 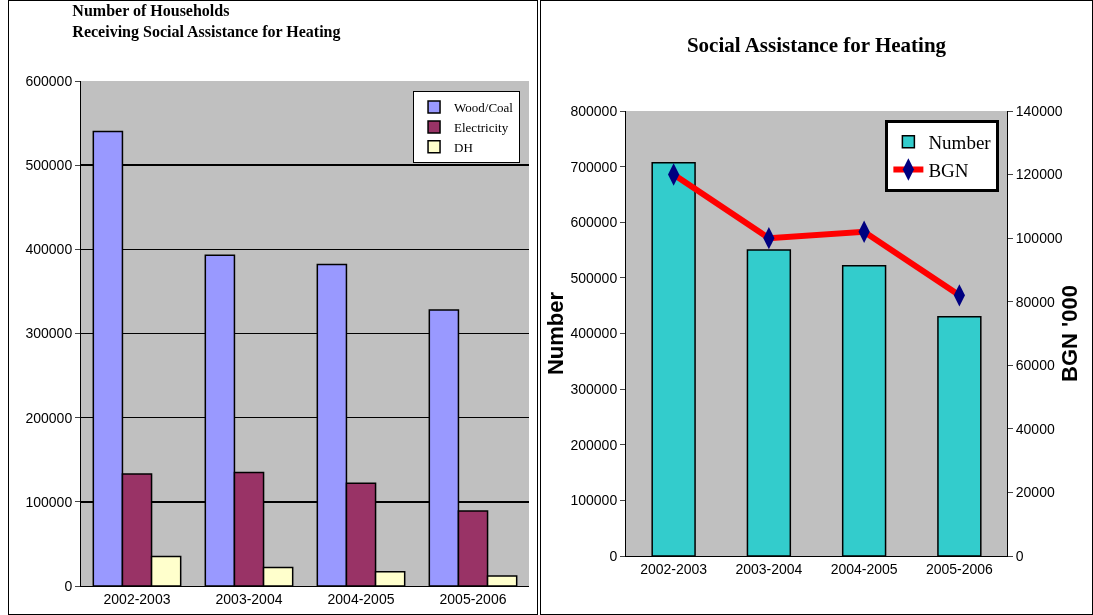 I want to click on y2-tick-label: 120000, so click(x=1039, y=174).